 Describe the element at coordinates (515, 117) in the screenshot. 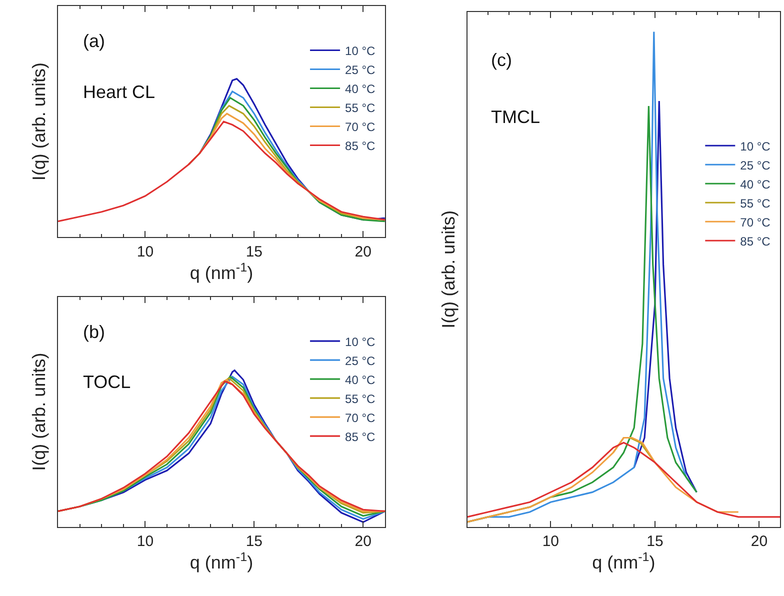

I see `text: TMCL` at that location.